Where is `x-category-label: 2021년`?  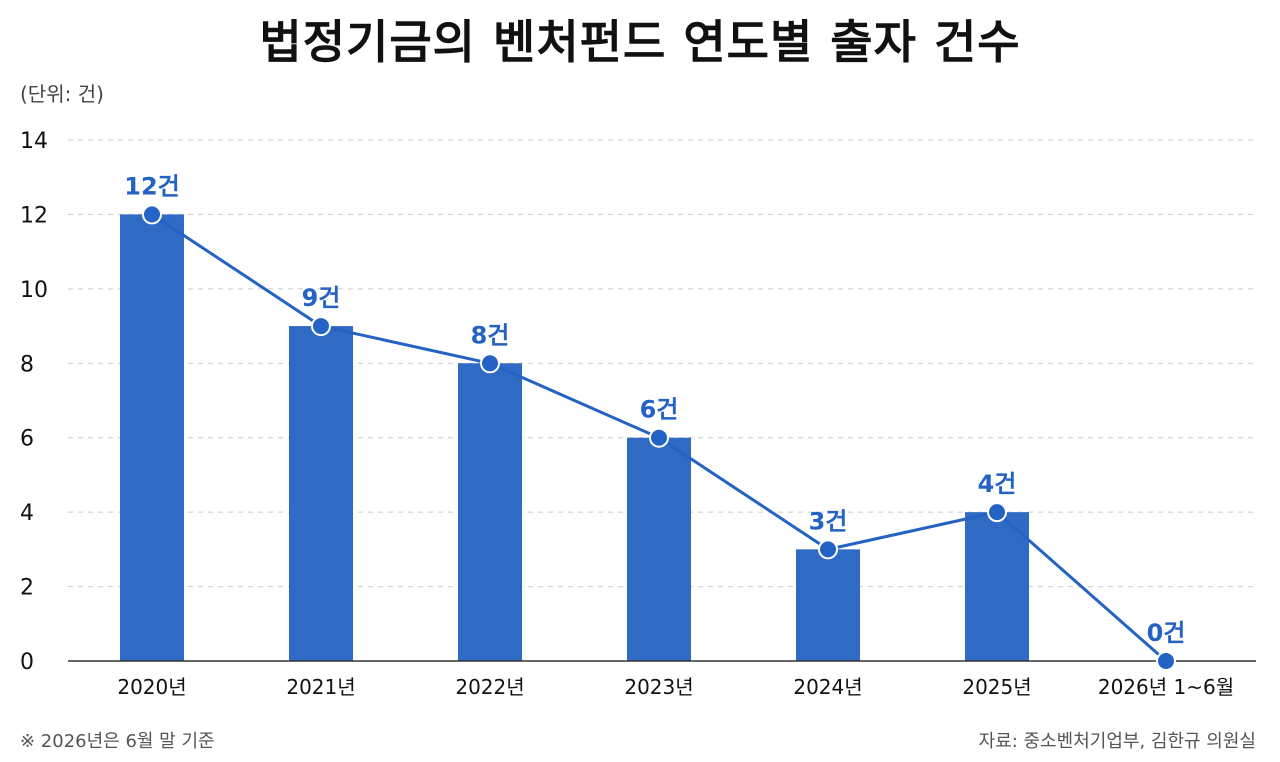 x-category-label: 2021년 is located at coordinates (320, 687).